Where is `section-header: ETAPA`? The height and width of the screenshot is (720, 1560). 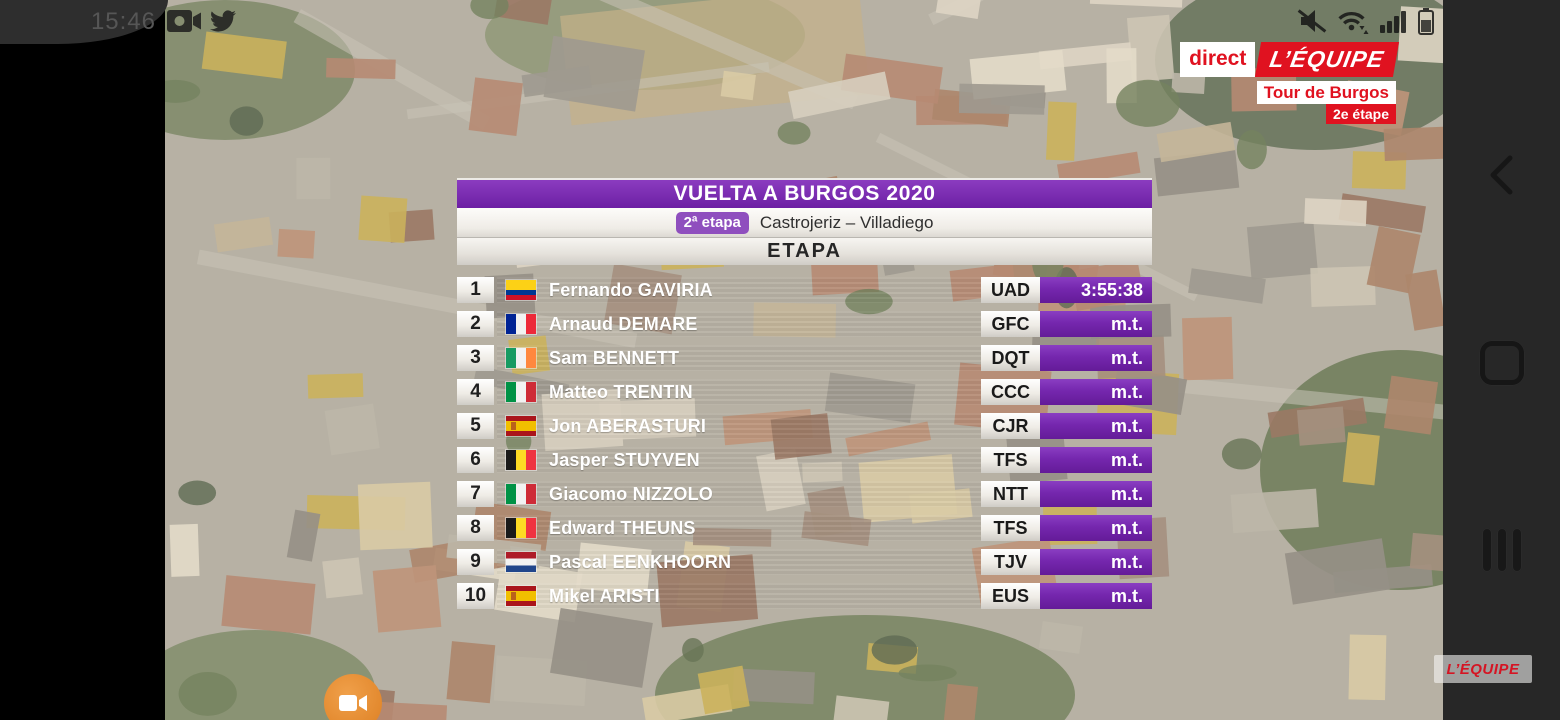 section-header: ETAPA is located at coordinates (804, 251).